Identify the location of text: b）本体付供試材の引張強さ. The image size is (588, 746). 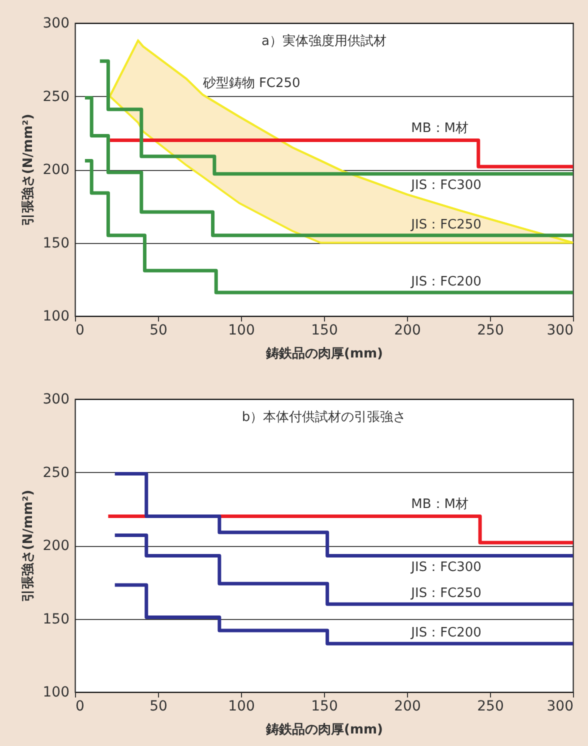
(324, 417).